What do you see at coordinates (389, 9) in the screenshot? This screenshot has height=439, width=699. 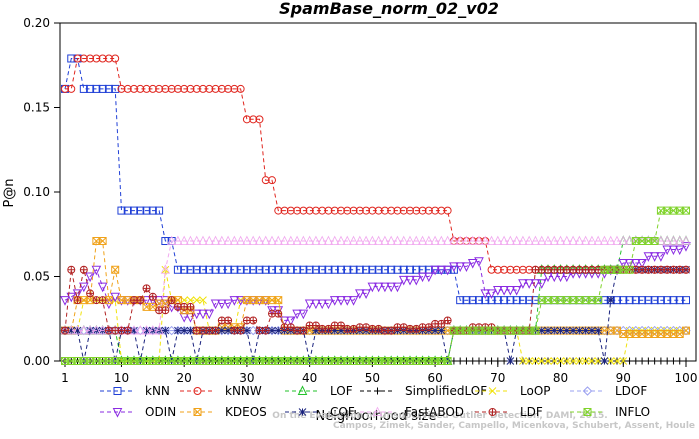 I see `chart-title: SpamBase_norm_02_v02` at bounding box center [389, 9].